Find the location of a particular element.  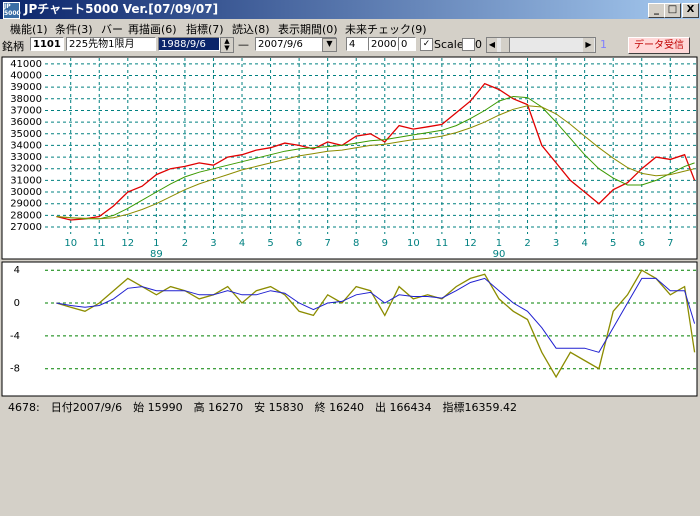

code-input: 1101 is located at coordinates (47, 44).